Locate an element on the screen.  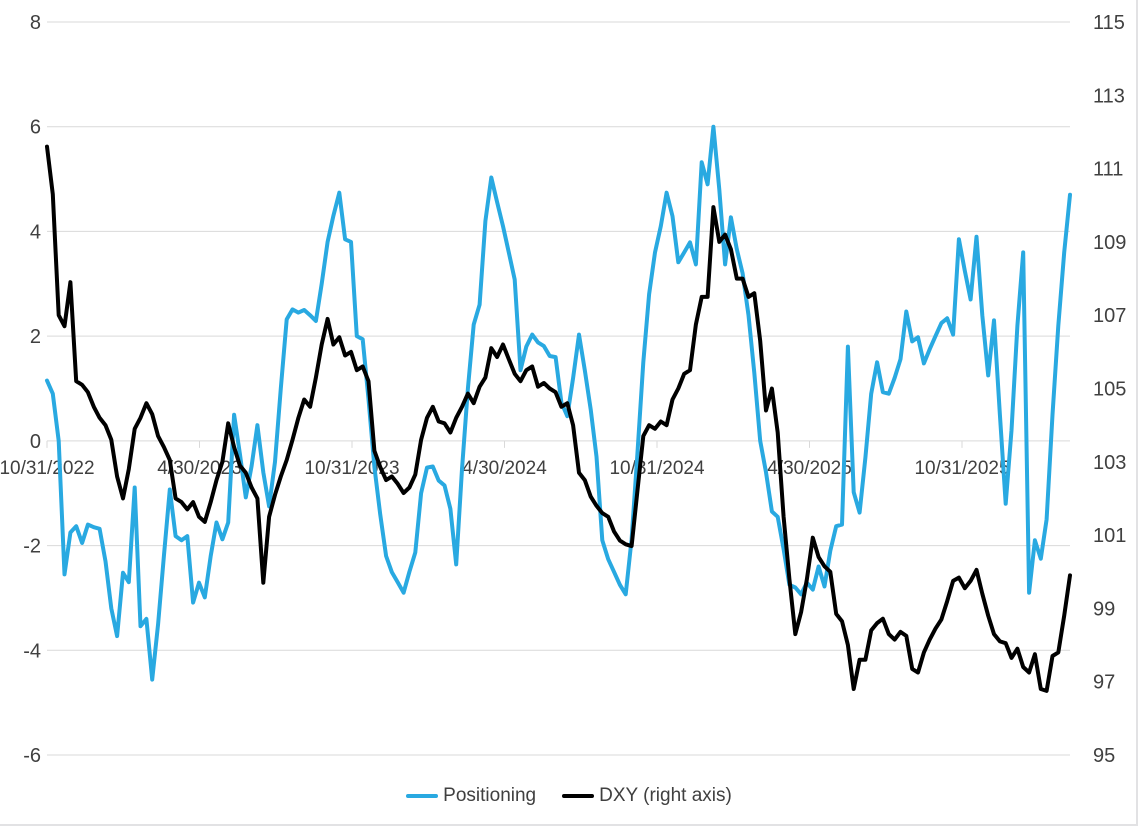
left-axis-tick-label: 2 is located at coordinates (35, 337).